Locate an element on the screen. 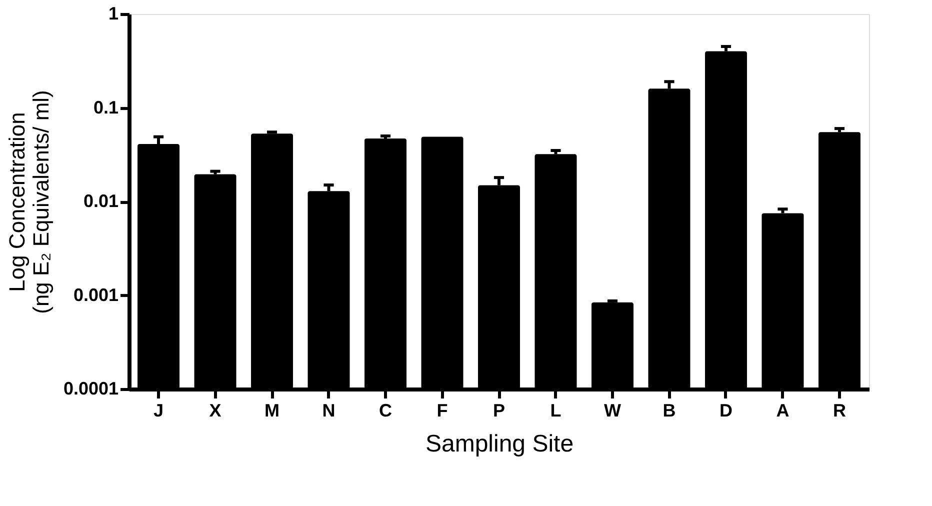  x-tick-label: C is located at coordinates (385, 410).